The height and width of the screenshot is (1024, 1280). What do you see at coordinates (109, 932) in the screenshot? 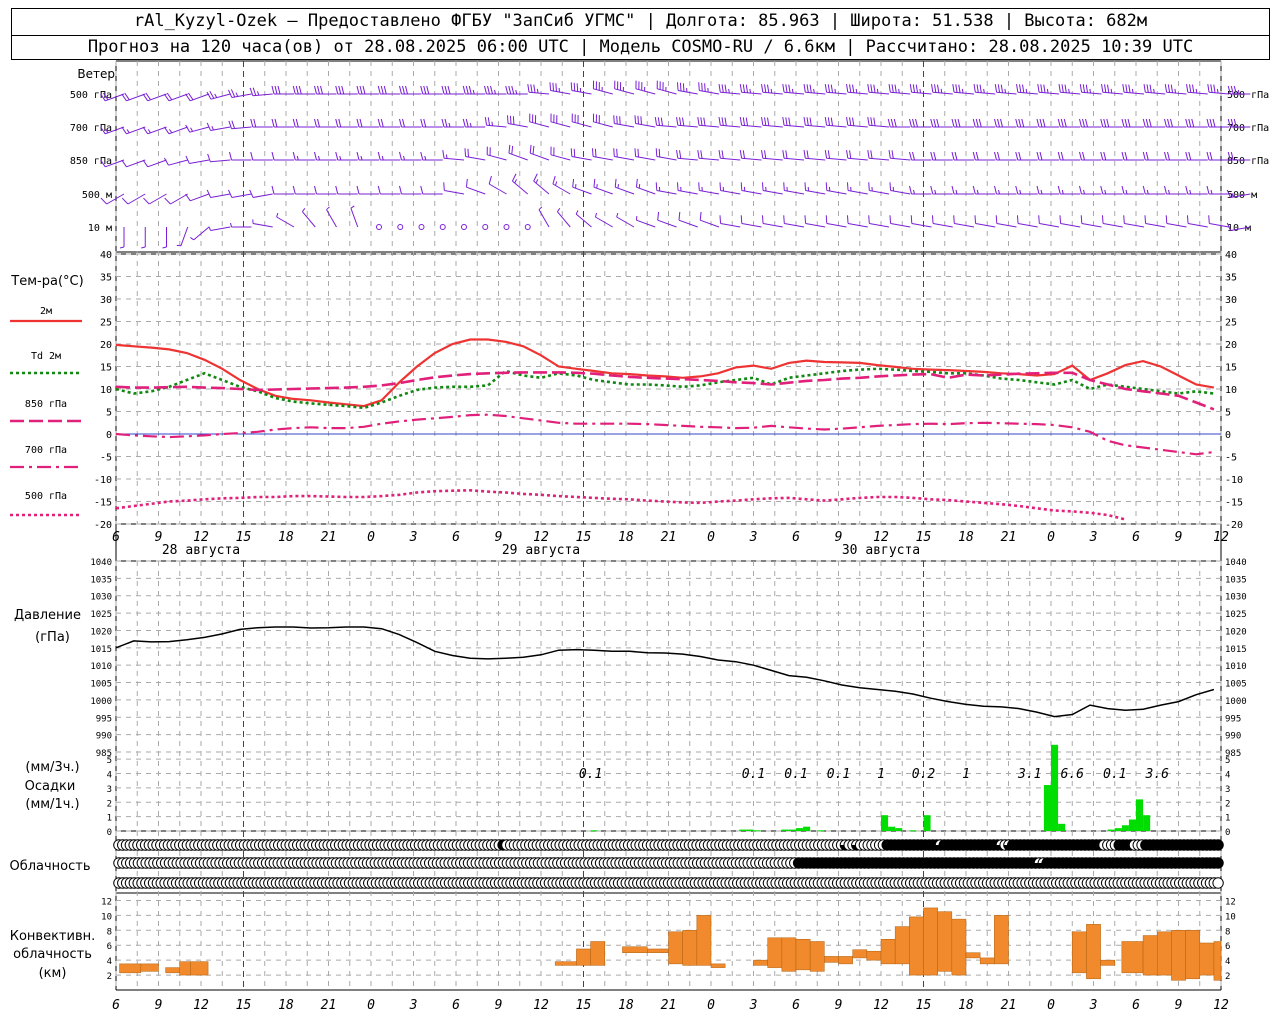
I see `conv-ytick-left: 8` at bounding box center [109, 932].